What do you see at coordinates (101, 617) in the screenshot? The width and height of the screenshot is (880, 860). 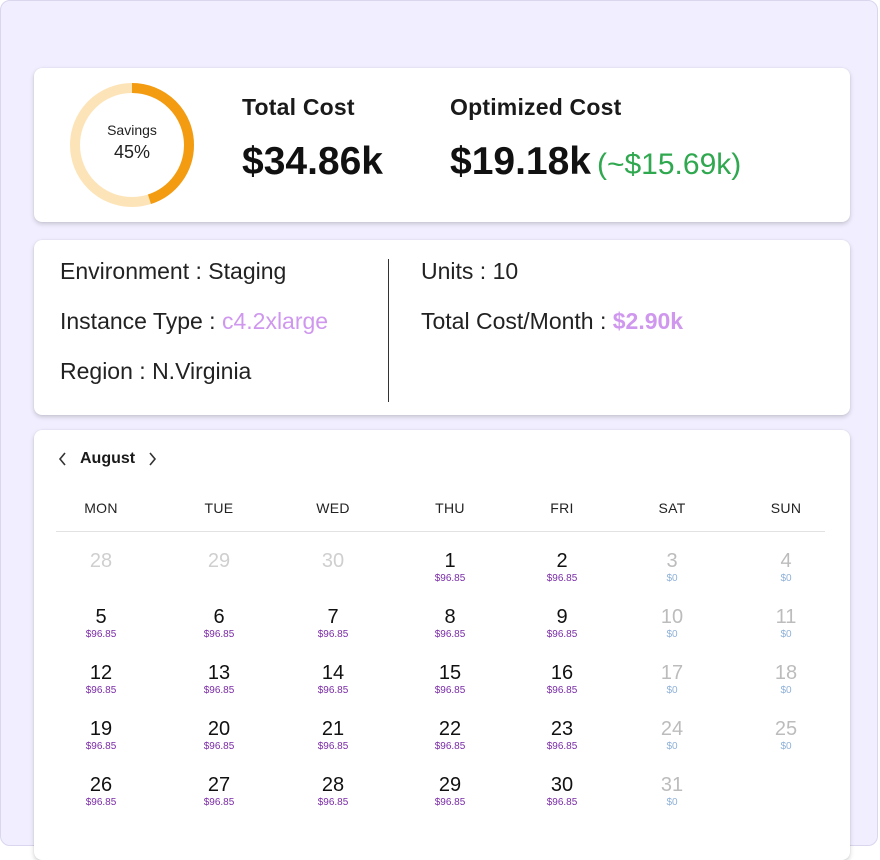 I see `day-number: 5` at bounding box center [101, 617].